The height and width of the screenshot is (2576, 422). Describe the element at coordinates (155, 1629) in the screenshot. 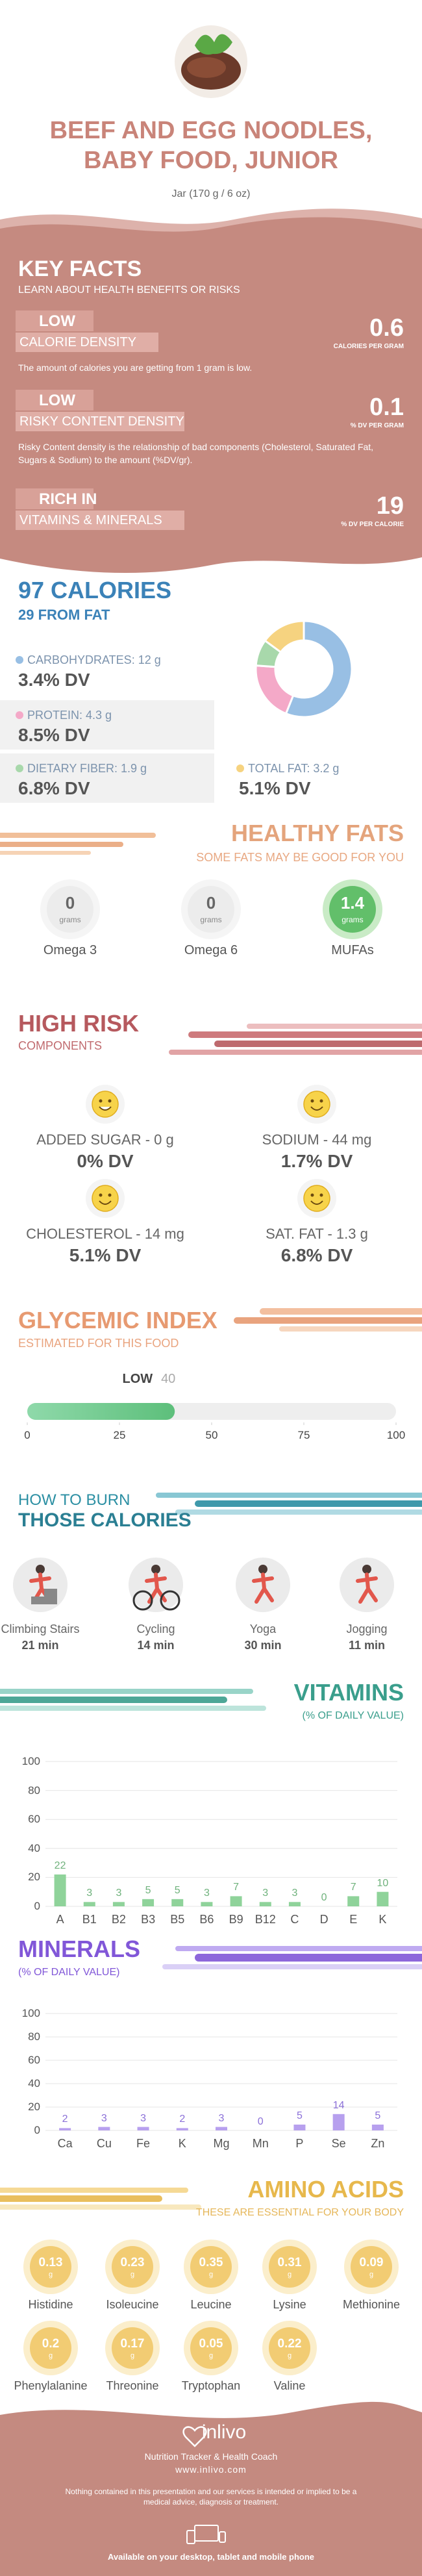

I see `activity-name: Cycling` at that location.